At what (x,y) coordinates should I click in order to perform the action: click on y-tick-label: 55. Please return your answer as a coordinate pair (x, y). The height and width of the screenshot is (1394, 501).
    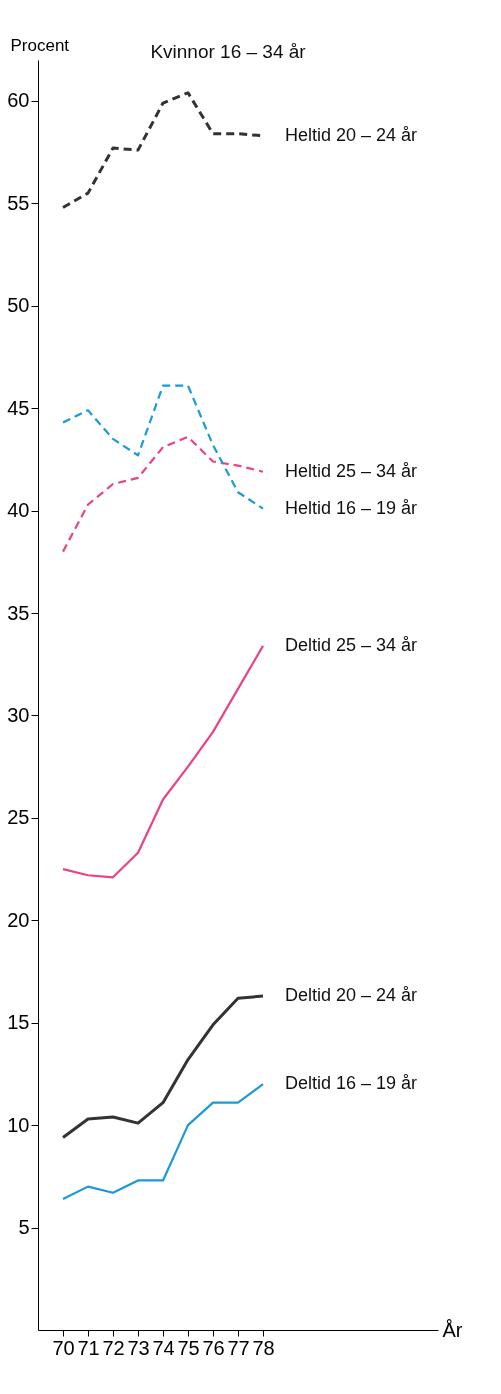
    Looking at the image, I should click on (18, 202).